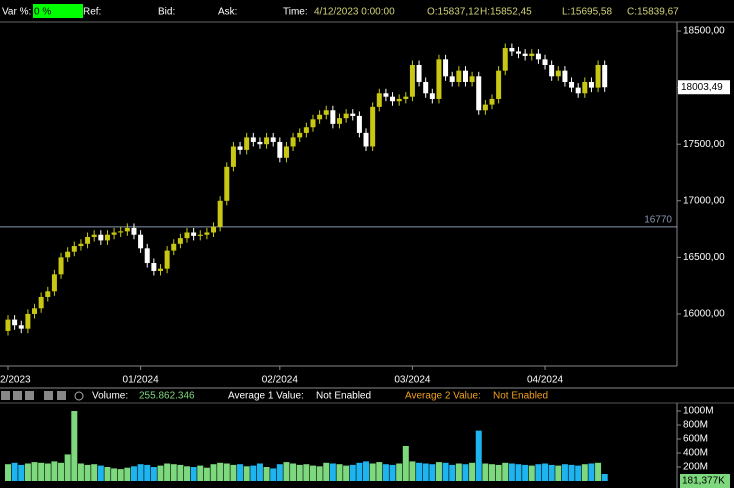 This screenshot has width=734, height=488. I want to click on x-tick-label: 04/2024, so click(545, 380).